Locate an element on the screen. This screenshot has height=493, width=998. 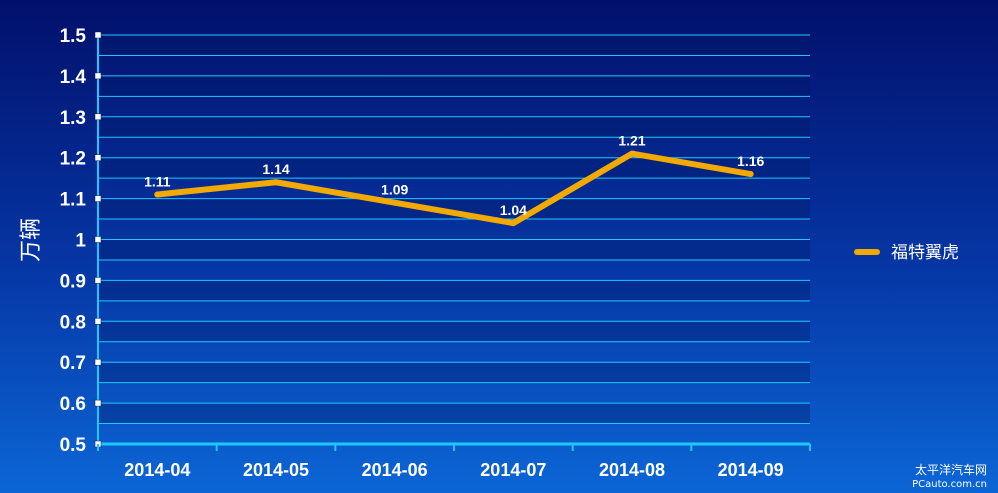
y-tick-label: 0.9 is located at coordinates (73, 281).